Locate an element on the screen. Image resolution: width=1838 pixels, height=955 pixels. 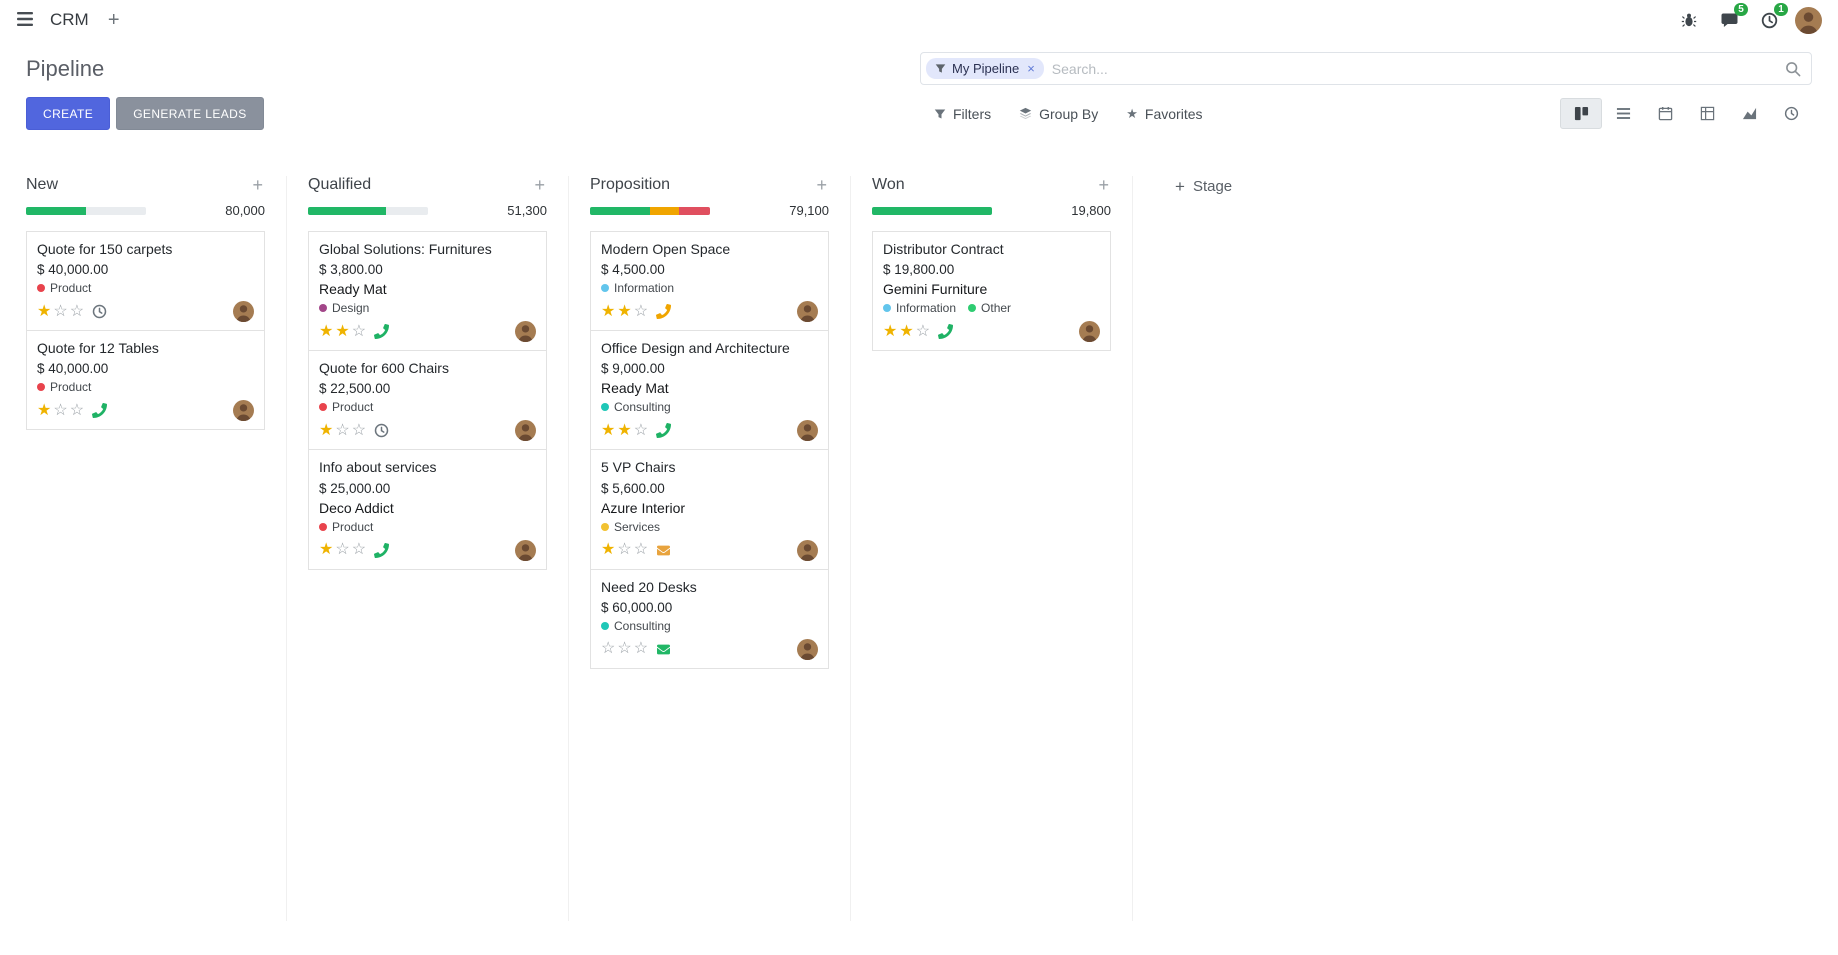
view-switch-pivot-icon is located at coordinates (1707, 113).